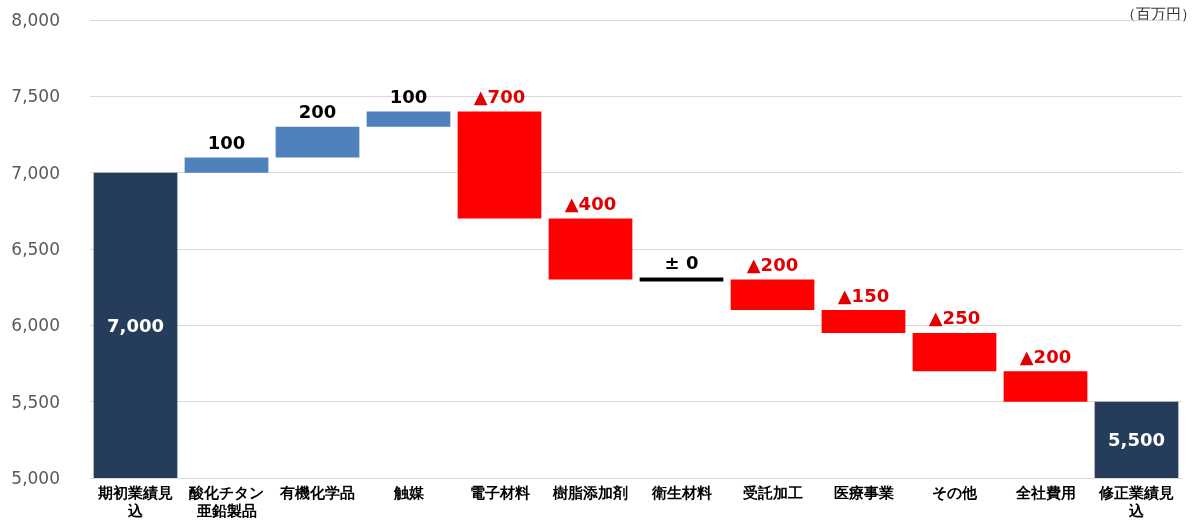 This screenshot has height=530, width=1202. What do you see at coordinates (408, 493) in the screenshot?
I see `x-tick-label: 触媒` at bounding box center [408, 493].